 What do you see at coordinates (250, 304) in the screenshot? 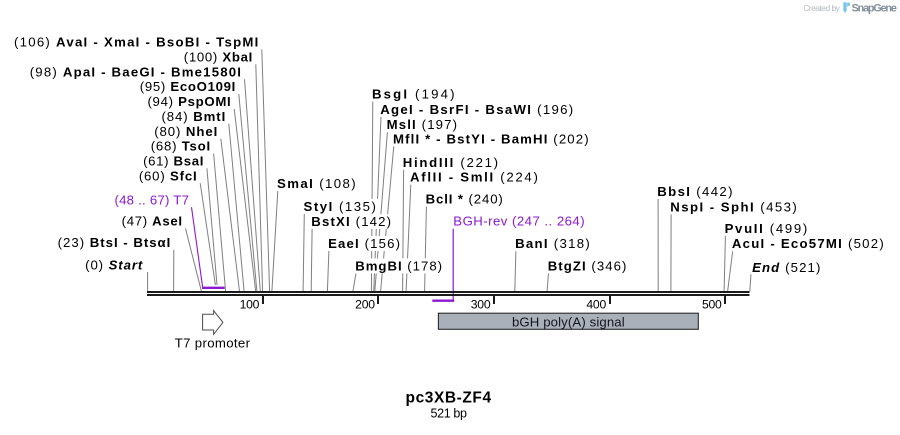
I see `svg-text: 100` at bounding box center [250, 304].